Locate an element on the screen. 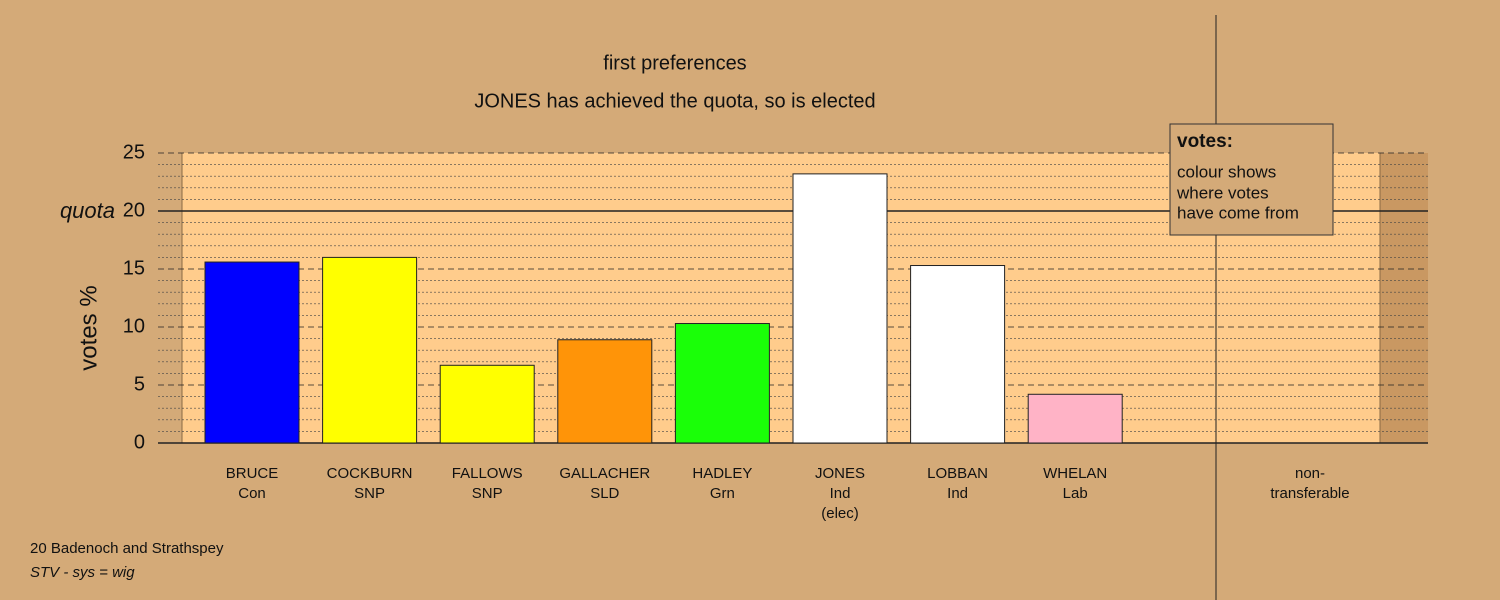 The image size is (1500, 600). x-tick-label: WHELAN is located at coordinates (1075, 473).